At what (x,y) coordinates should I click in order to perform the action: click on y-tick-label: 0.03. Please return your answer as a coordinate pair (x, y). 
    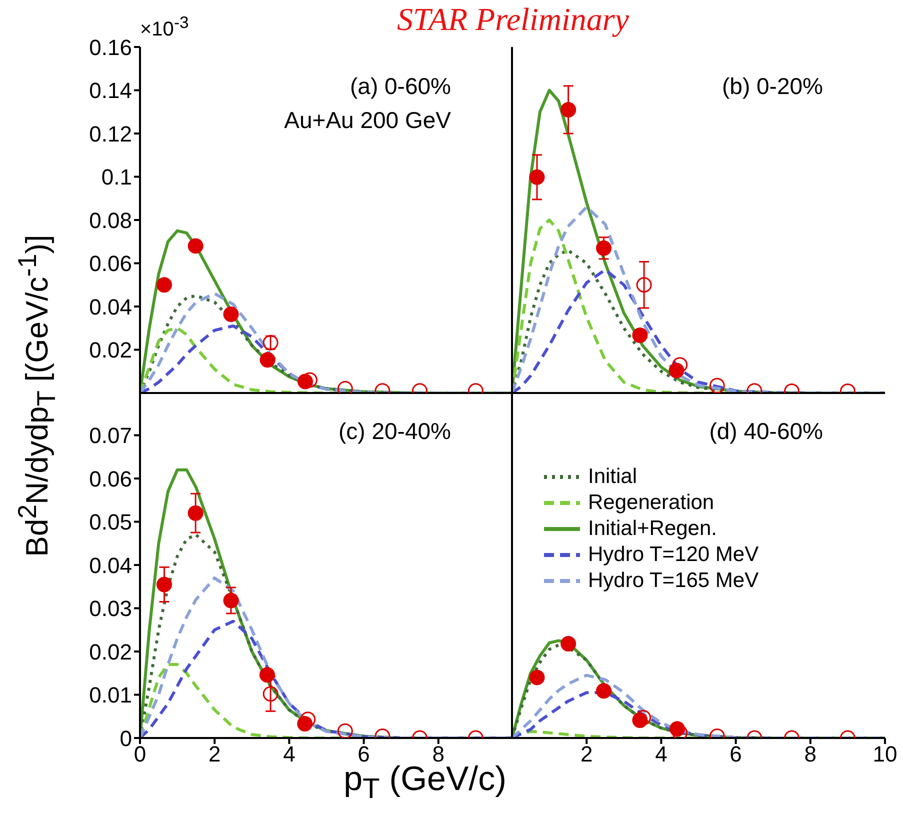
    Looking at the image, I should click on (110, 609).